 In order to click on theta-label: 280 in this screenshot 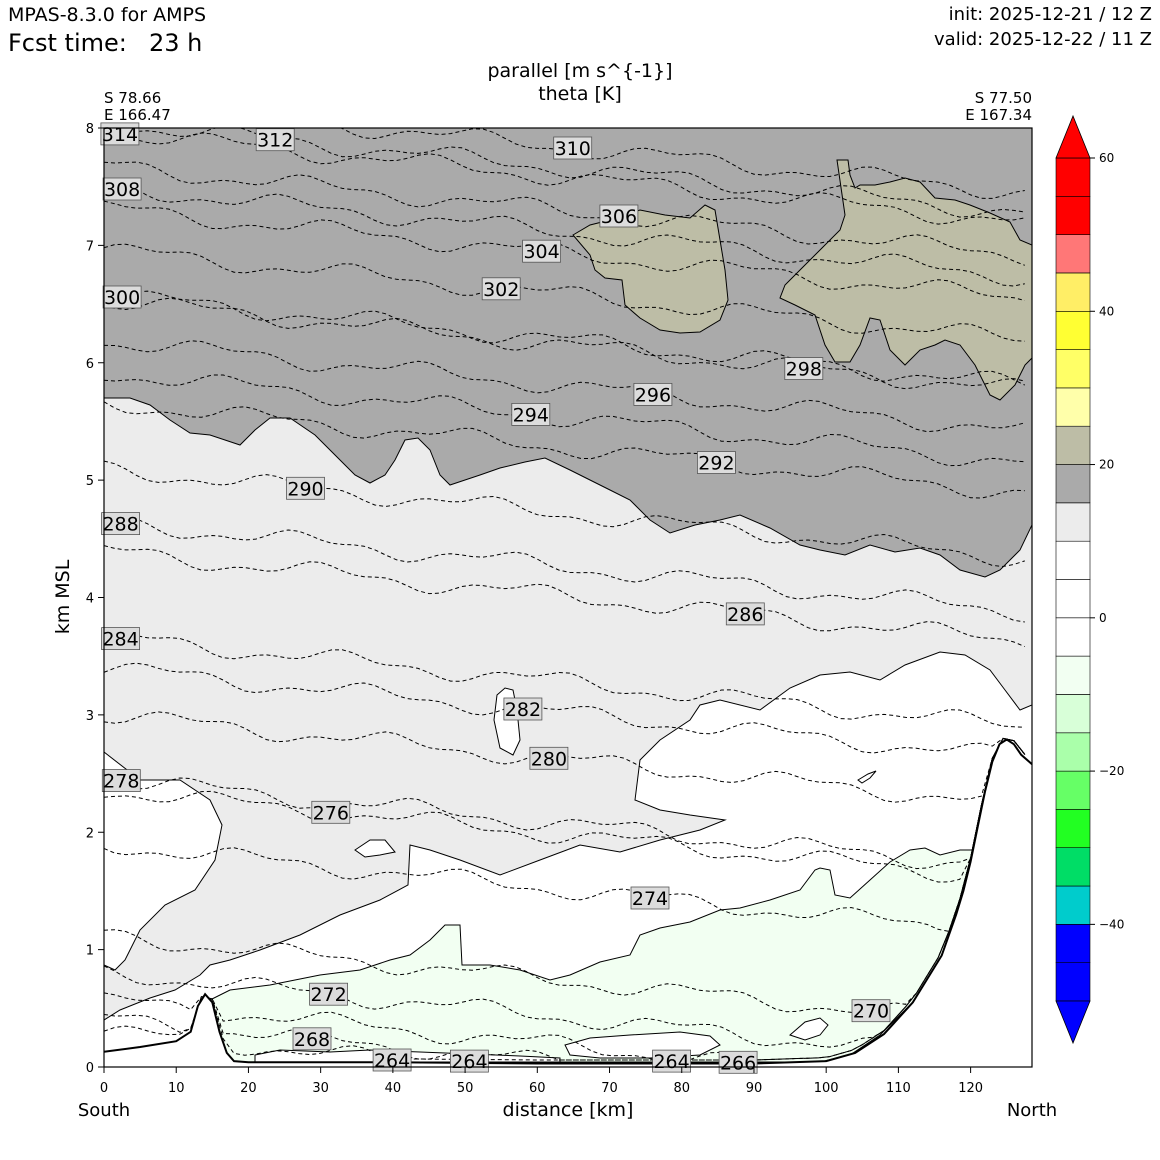, I will do `click(549, 758)`.